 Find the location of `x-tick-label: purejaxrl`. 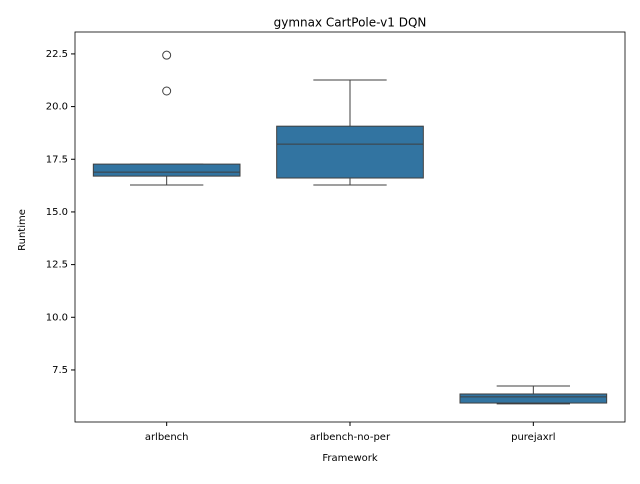

x-tick-label: purejaxrl is located at coordinates (533, 437).